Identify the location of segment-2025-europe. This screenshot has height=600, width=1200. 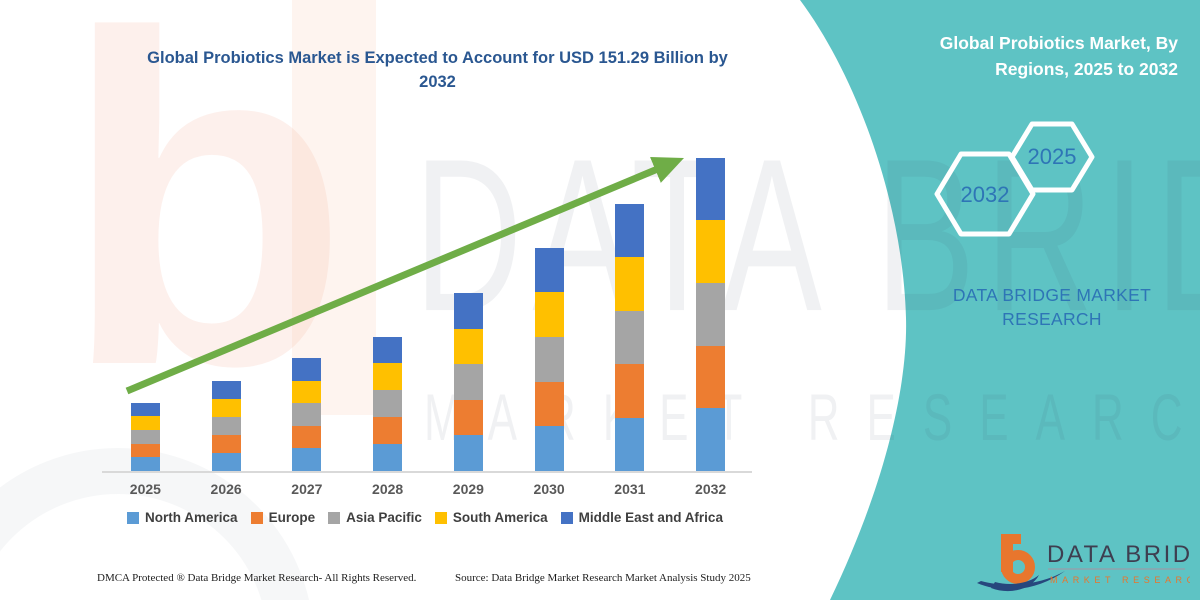
(145, 450).